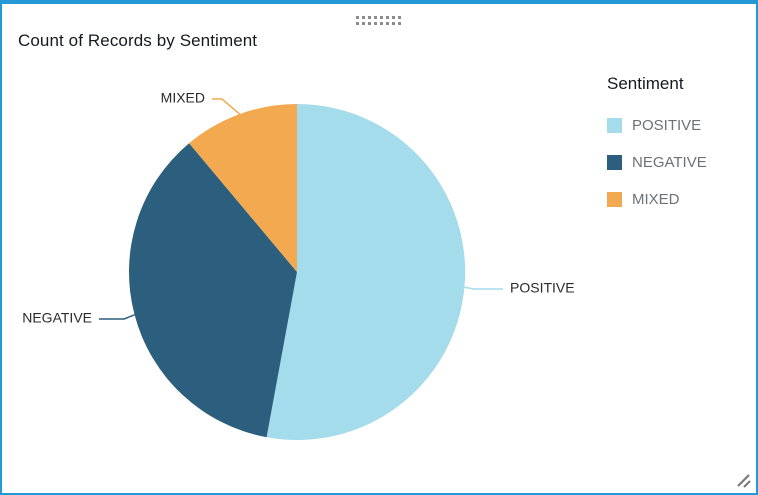  What do you see at coordinates (57, 318) in the screenshot?
I see `slice-label-negative: NEGATIVE` at bounding box center [57, 318].